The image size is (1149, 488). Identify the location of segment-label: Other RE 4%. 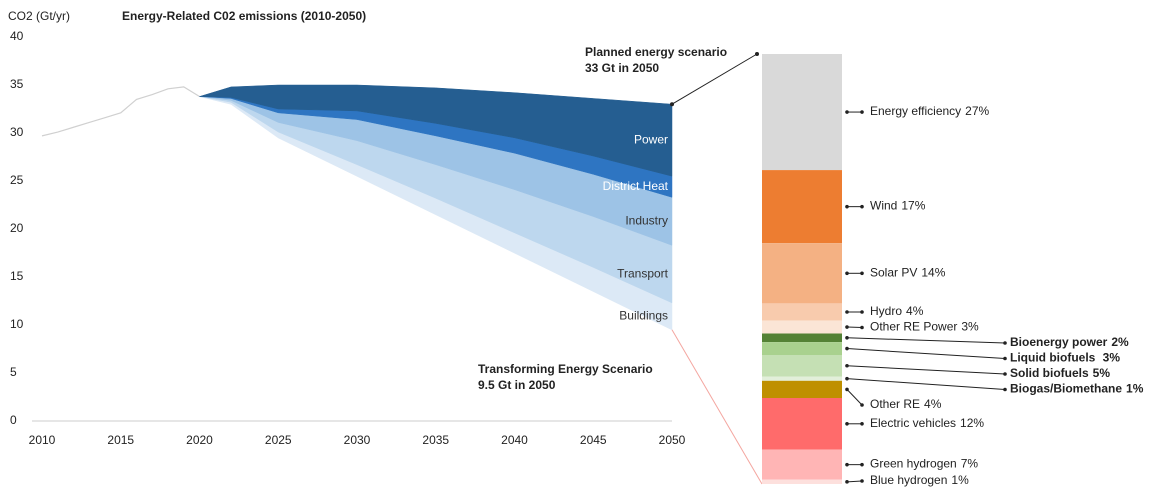
(906, 404).